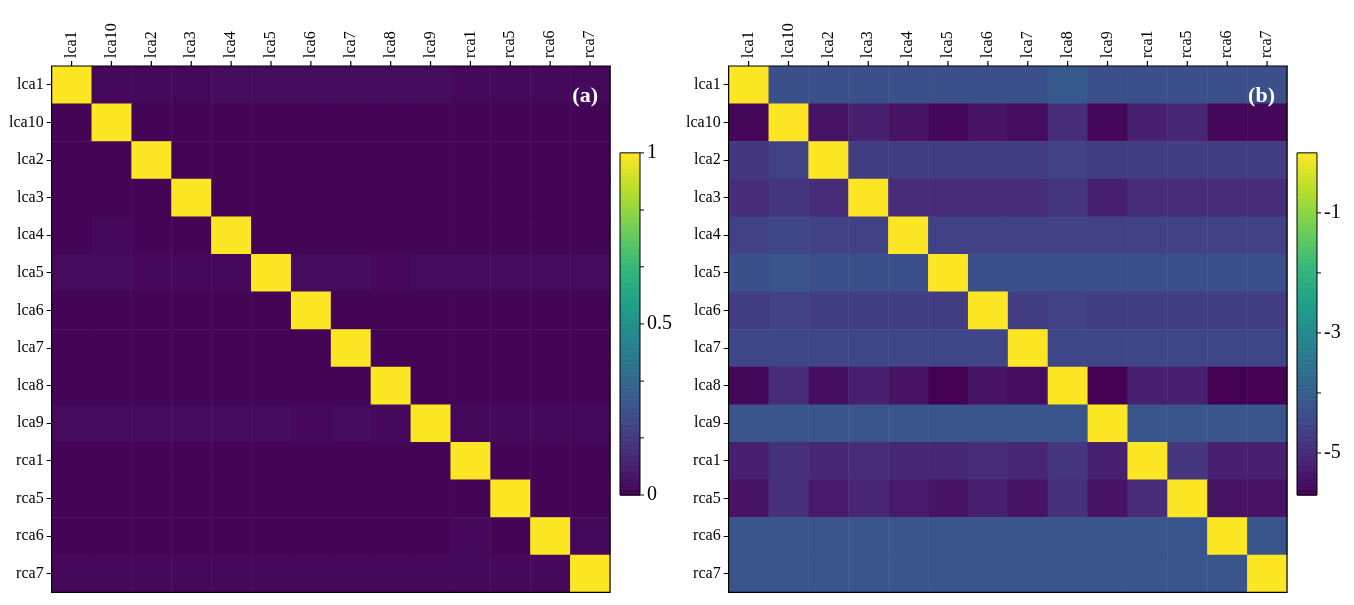 This screenshot has height=605, width=1354. Describe the element at coordinates (659, 322) in the screenshot. I see `color-bar-label: 0.5` at that location.